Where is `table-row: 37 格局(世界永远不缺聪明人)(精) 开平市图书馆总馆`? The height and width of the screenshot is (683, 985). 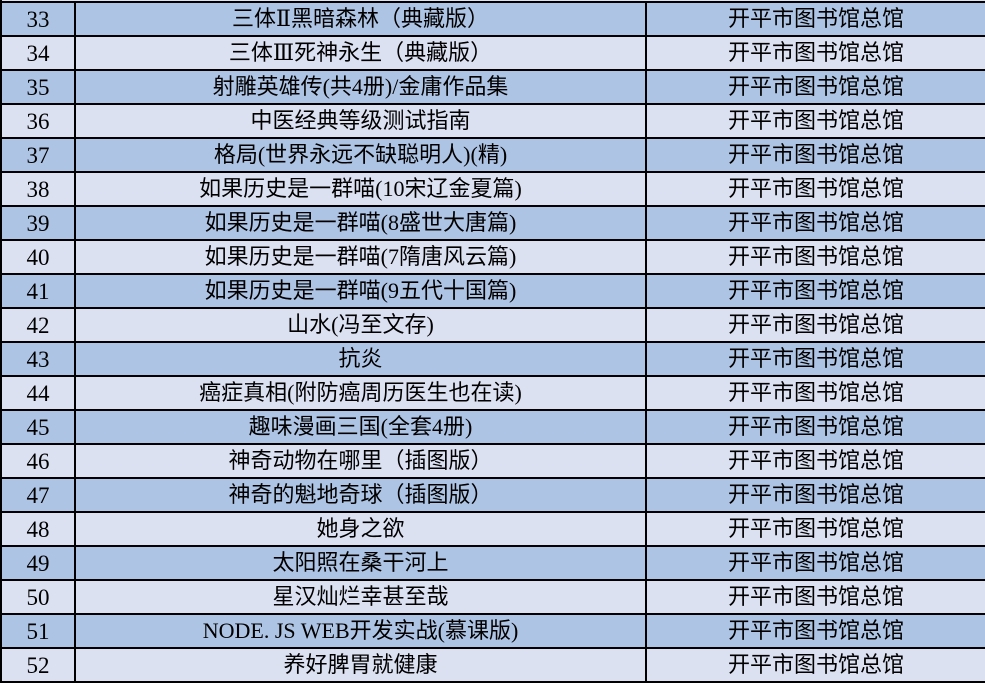 table-row: 37 格局(世界永远不缺聪明人)(精) 开平市图书馆总馆 is located at coordinates (493, 156).